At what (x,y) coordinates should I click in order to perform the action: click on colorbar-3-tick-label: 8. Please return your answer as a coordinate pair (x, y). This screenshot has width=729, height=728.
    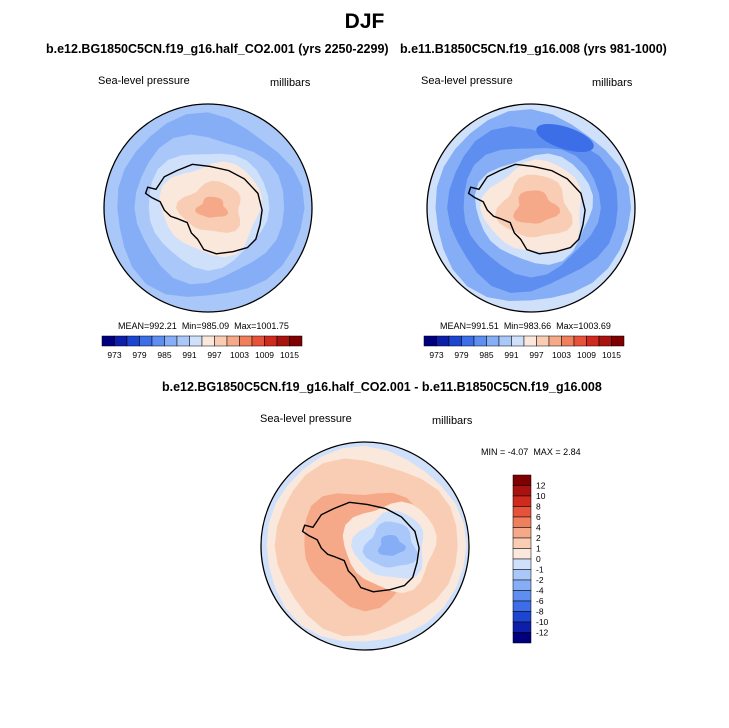
    Looking at the image, I should click on (538, 507).